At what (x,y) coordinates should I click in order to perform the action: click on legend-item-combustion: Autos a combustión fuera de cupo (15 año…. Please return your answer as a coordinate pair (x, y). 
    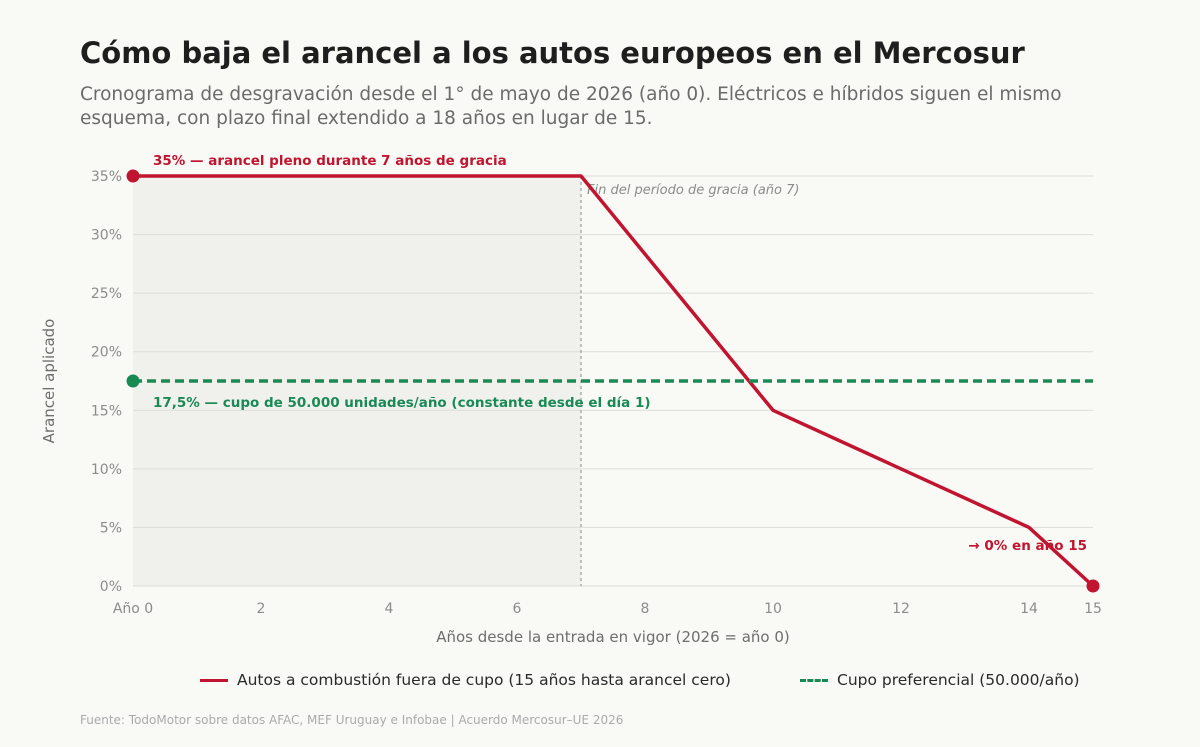
    Looking at the image, I should click on (465, 680).